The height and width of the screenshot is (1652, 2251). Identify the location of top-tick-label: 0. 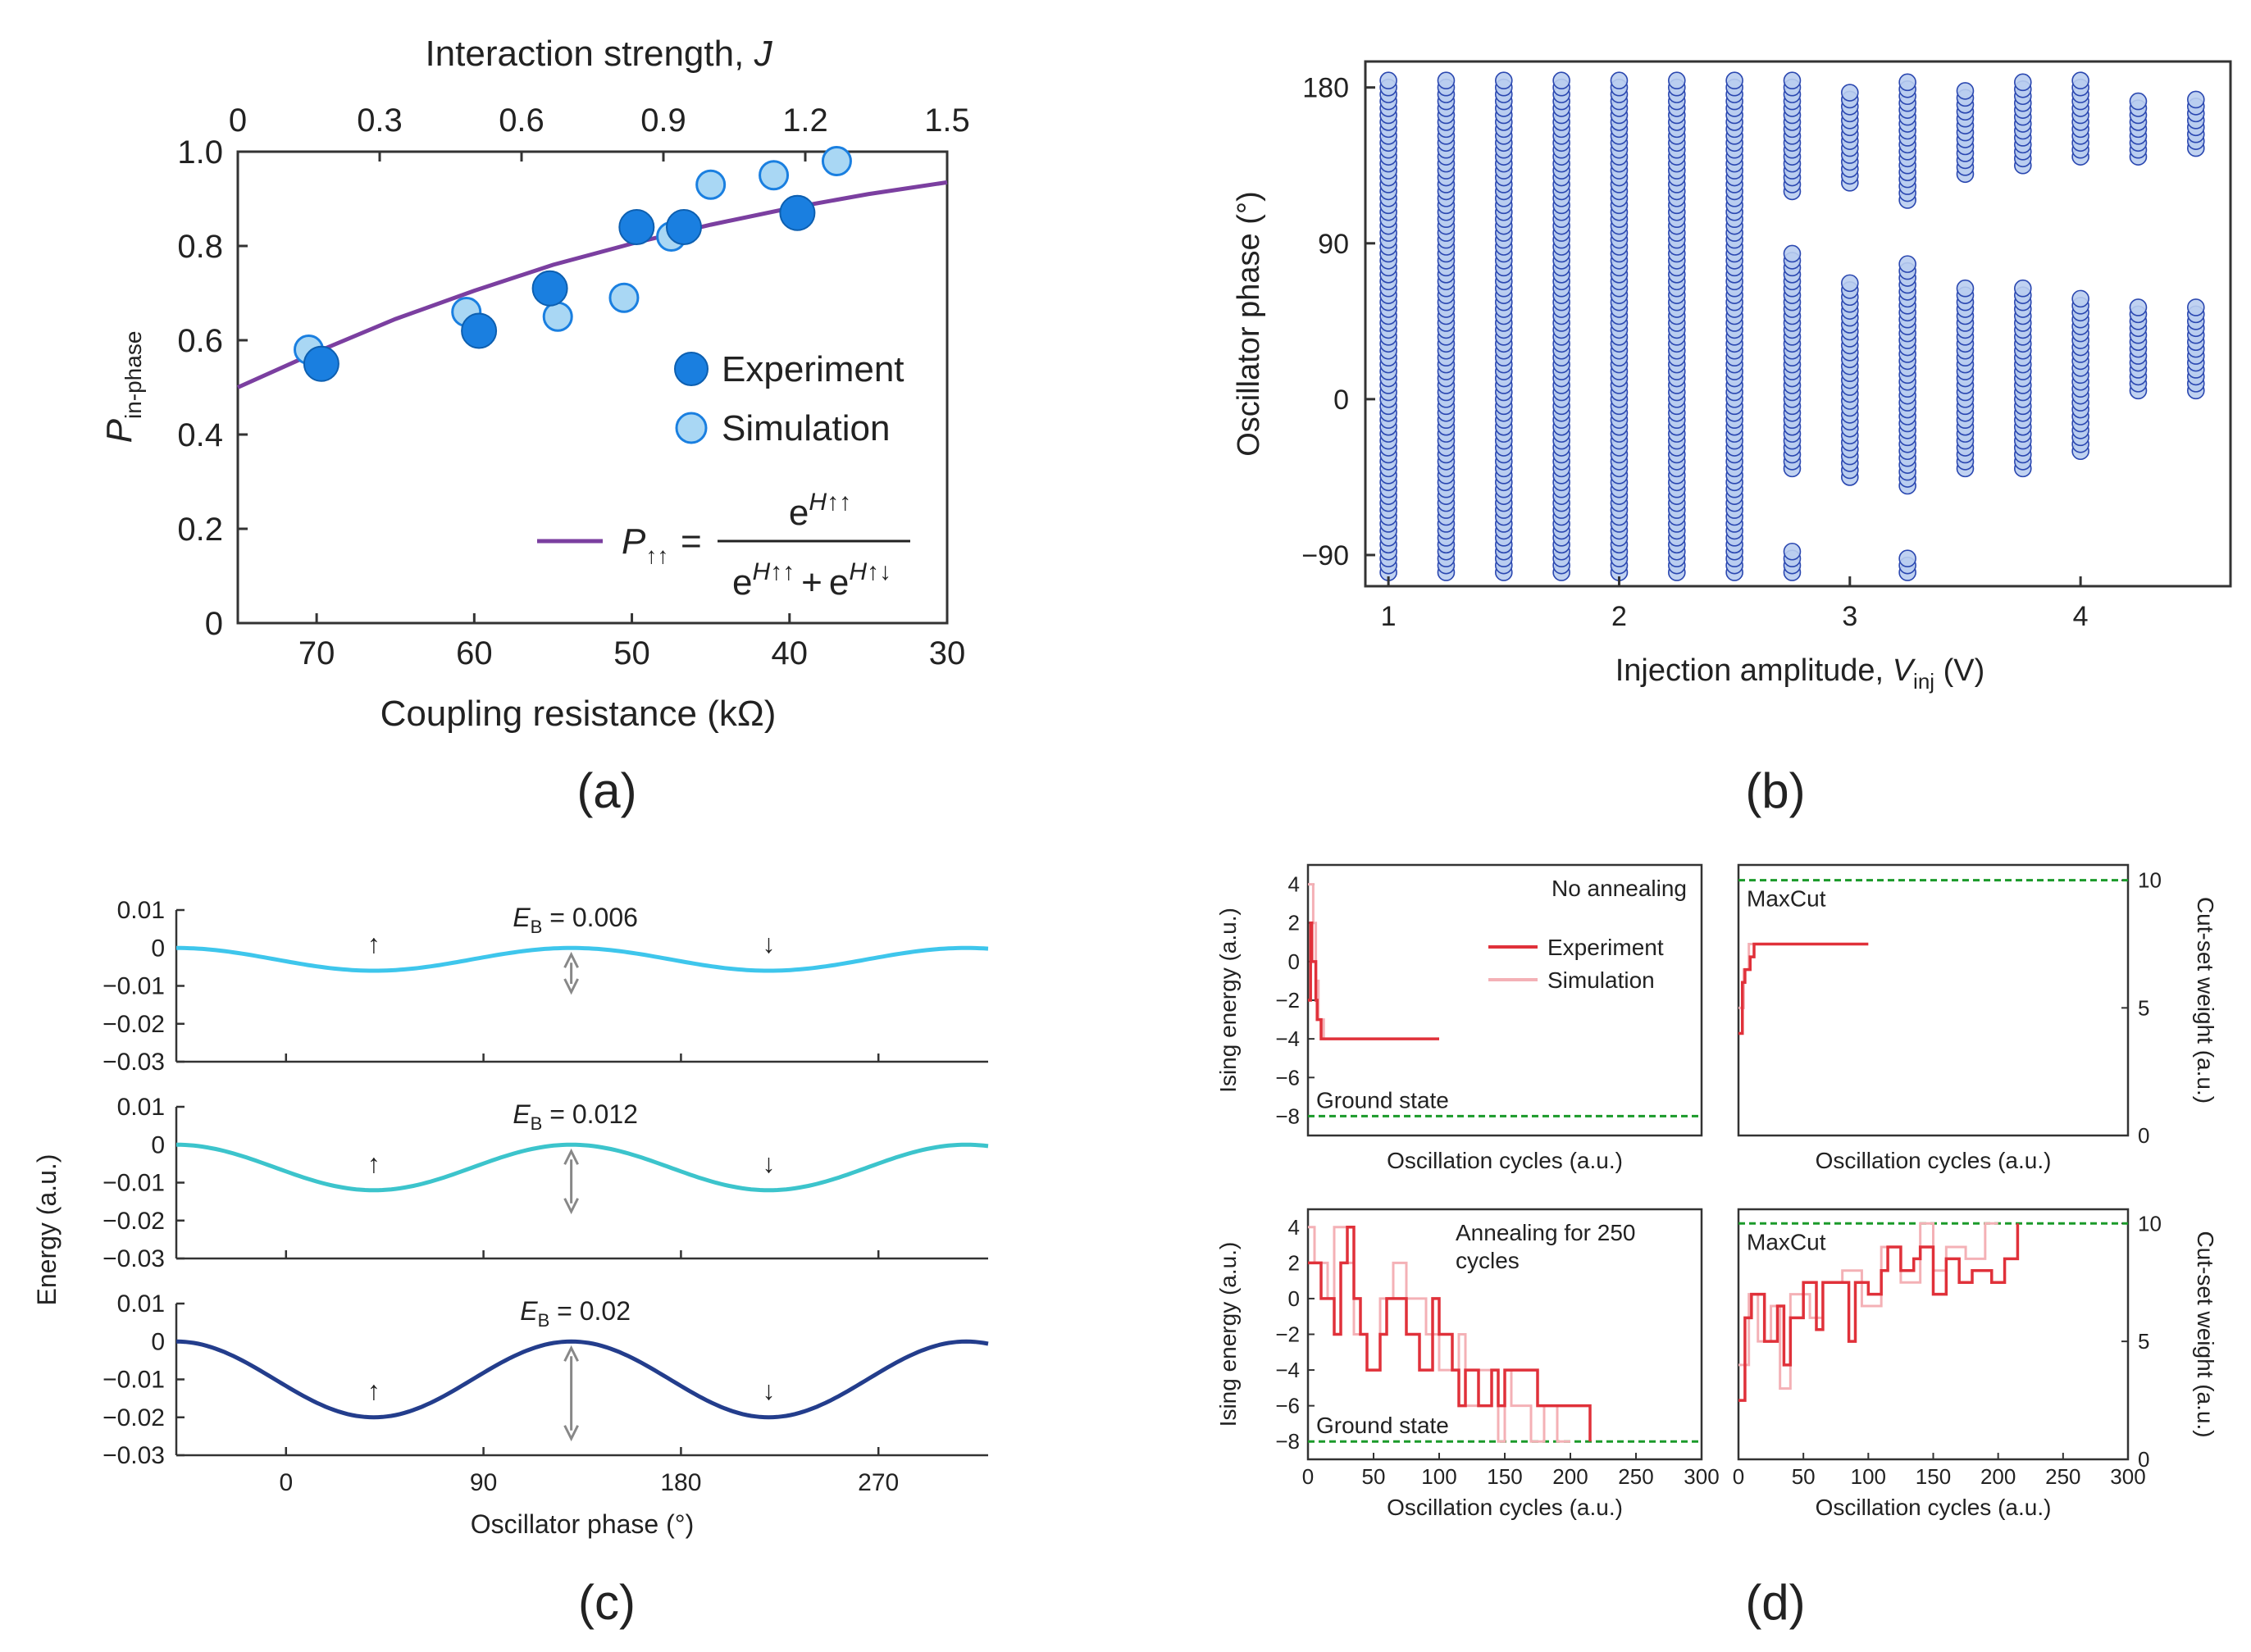
(238, 121).